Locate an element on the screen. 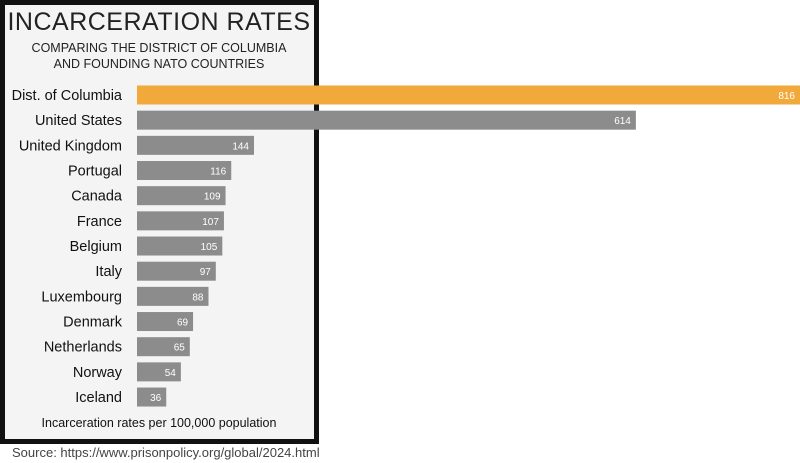 This screenshot has width=800, height=463. category-label: Dist. of Columbia is located at coordinates (67, 96).